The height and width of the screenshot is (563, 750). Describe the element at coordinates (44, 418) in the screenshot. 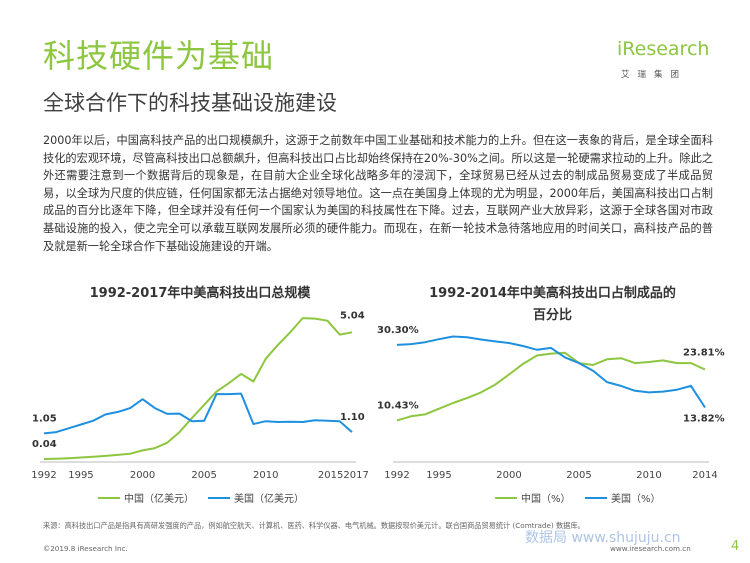

I see `data-label: 1.05` at that location.